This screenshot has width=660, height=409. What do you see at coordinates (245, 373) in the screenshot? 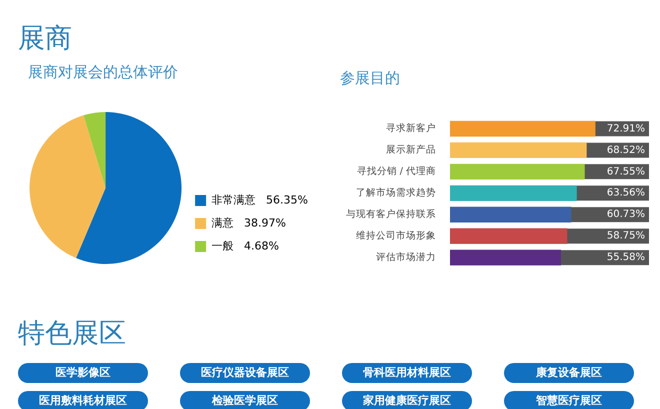
I see `label-pill: 医疗仪器设备展区` at bounding box center [245, 373].